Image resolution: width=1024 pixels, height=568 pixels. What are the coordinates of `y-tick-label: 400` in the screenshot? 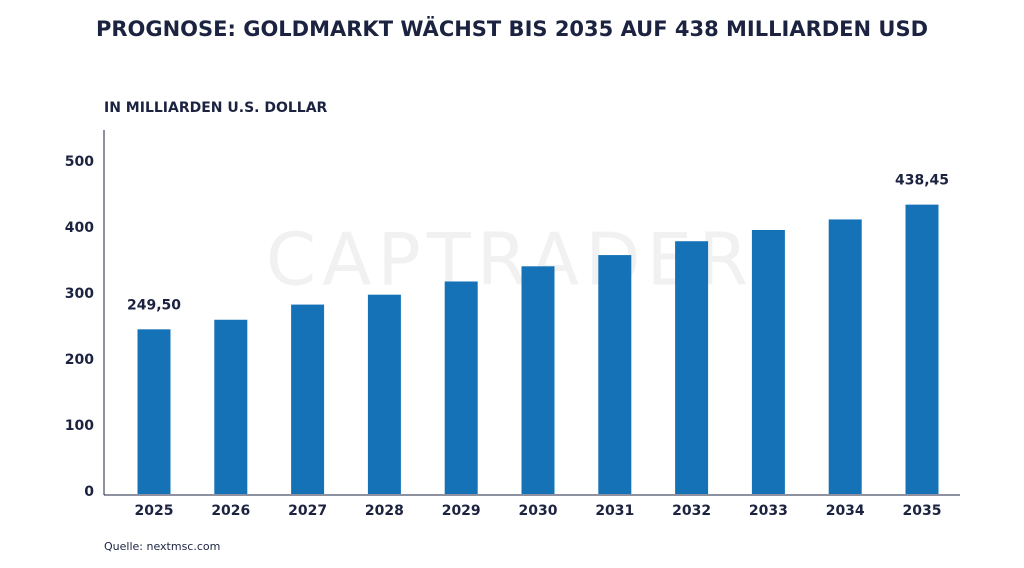 It's located at (79, 228).